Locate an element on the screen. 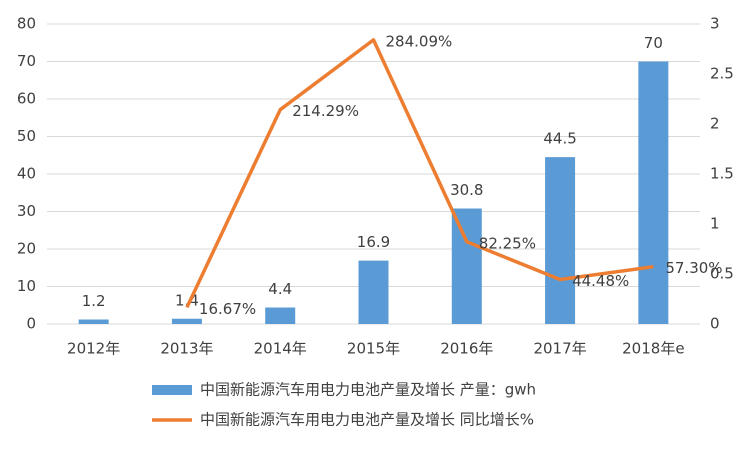 This screenshot has width=752, height=452. y-tick-label: 0 is located at coordinates (31, 324).